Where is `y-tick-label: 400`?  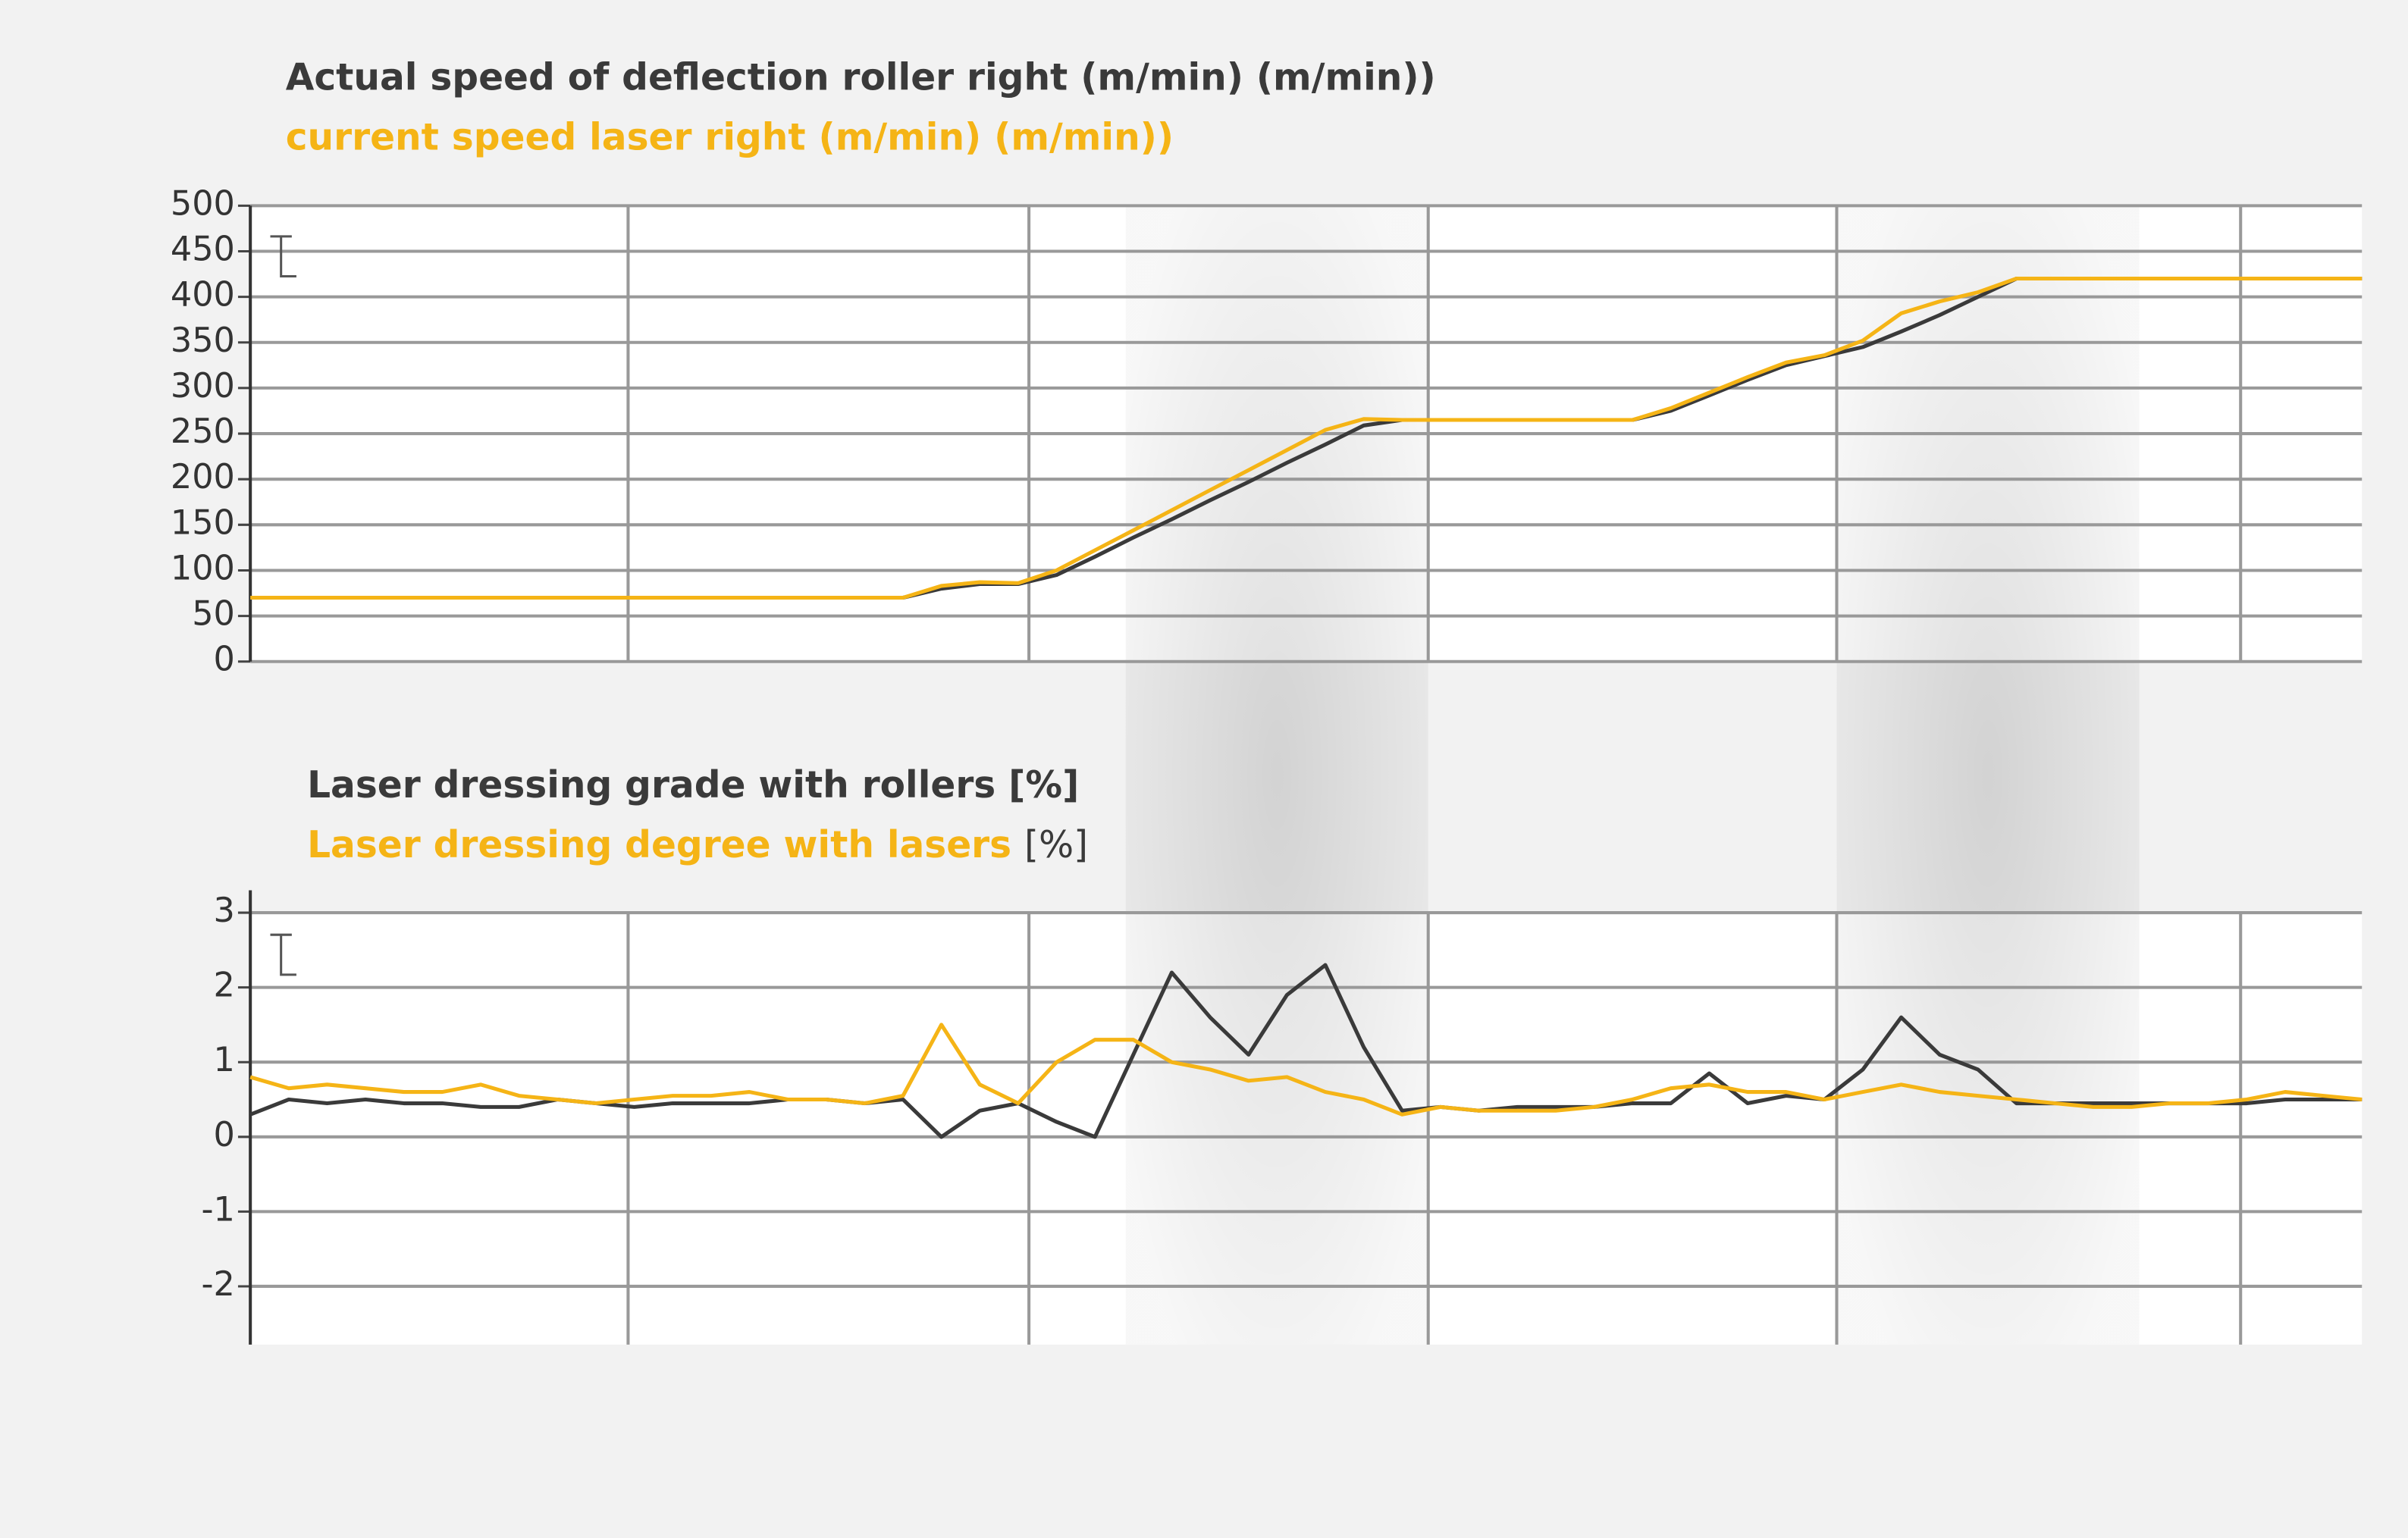 y-tick-label: 400 is located at coordinates (203, 295).